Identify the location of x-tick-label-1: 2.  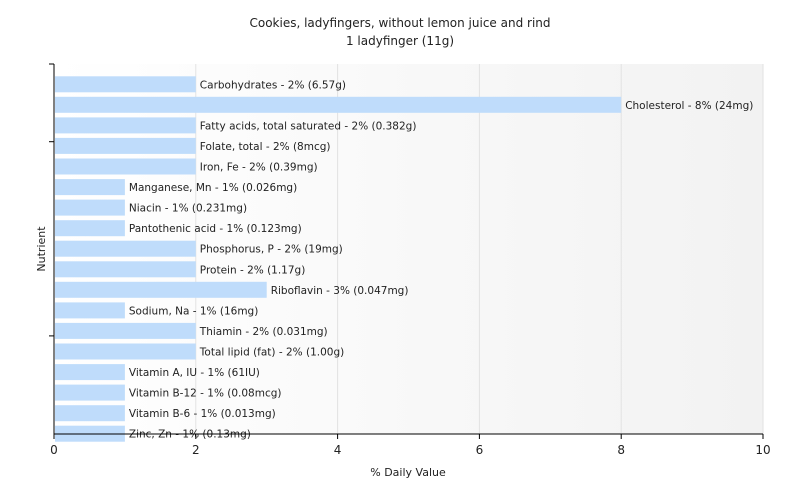
(196, 450).